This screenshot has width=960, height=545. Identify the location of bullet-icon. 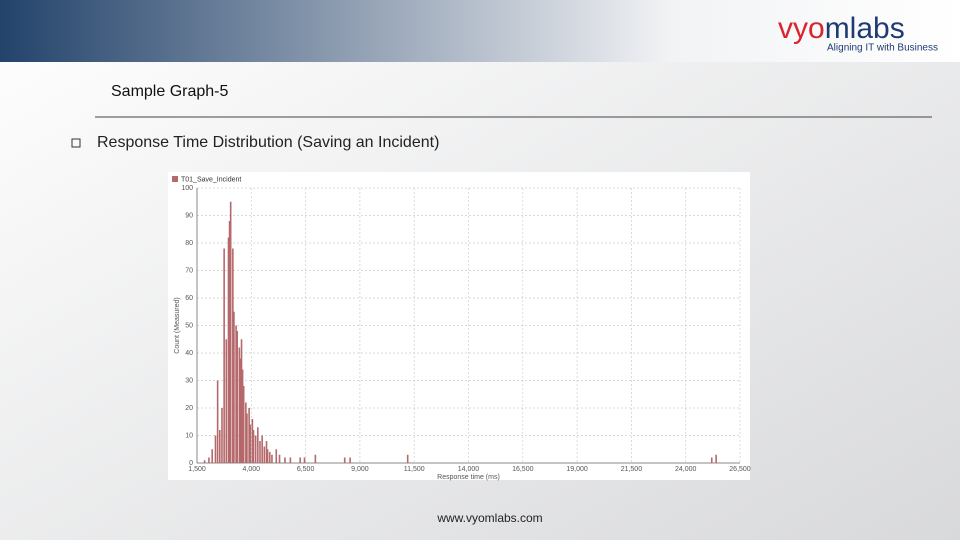
(76, 143).